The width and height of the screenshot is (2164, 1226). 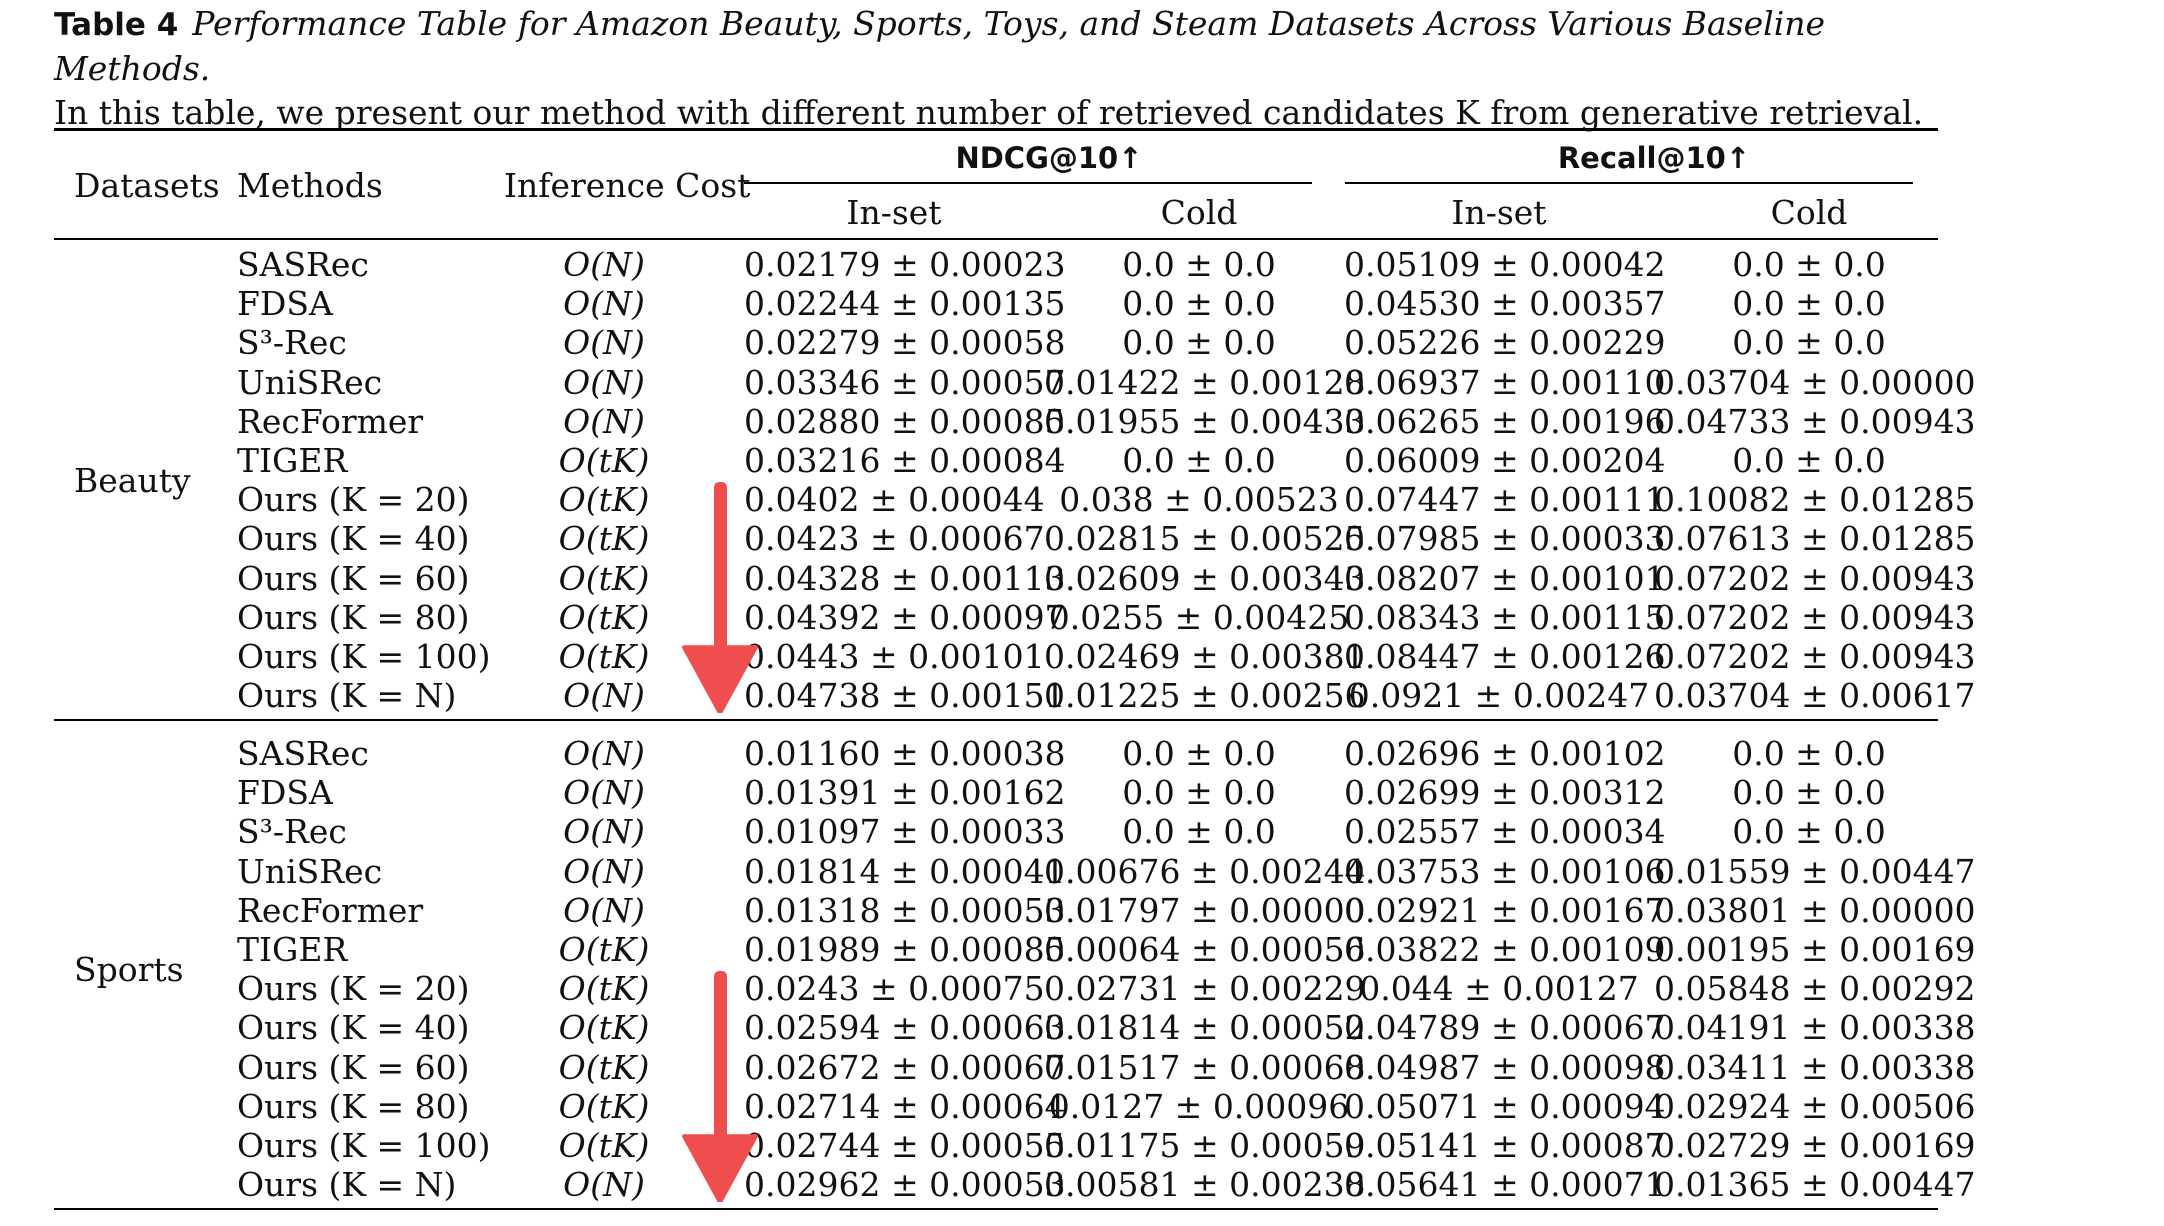 What do you see at coordinates (1028, 183) in the screenshot?
I see `ndcg-group-line` at bounding box center [1028, 183].